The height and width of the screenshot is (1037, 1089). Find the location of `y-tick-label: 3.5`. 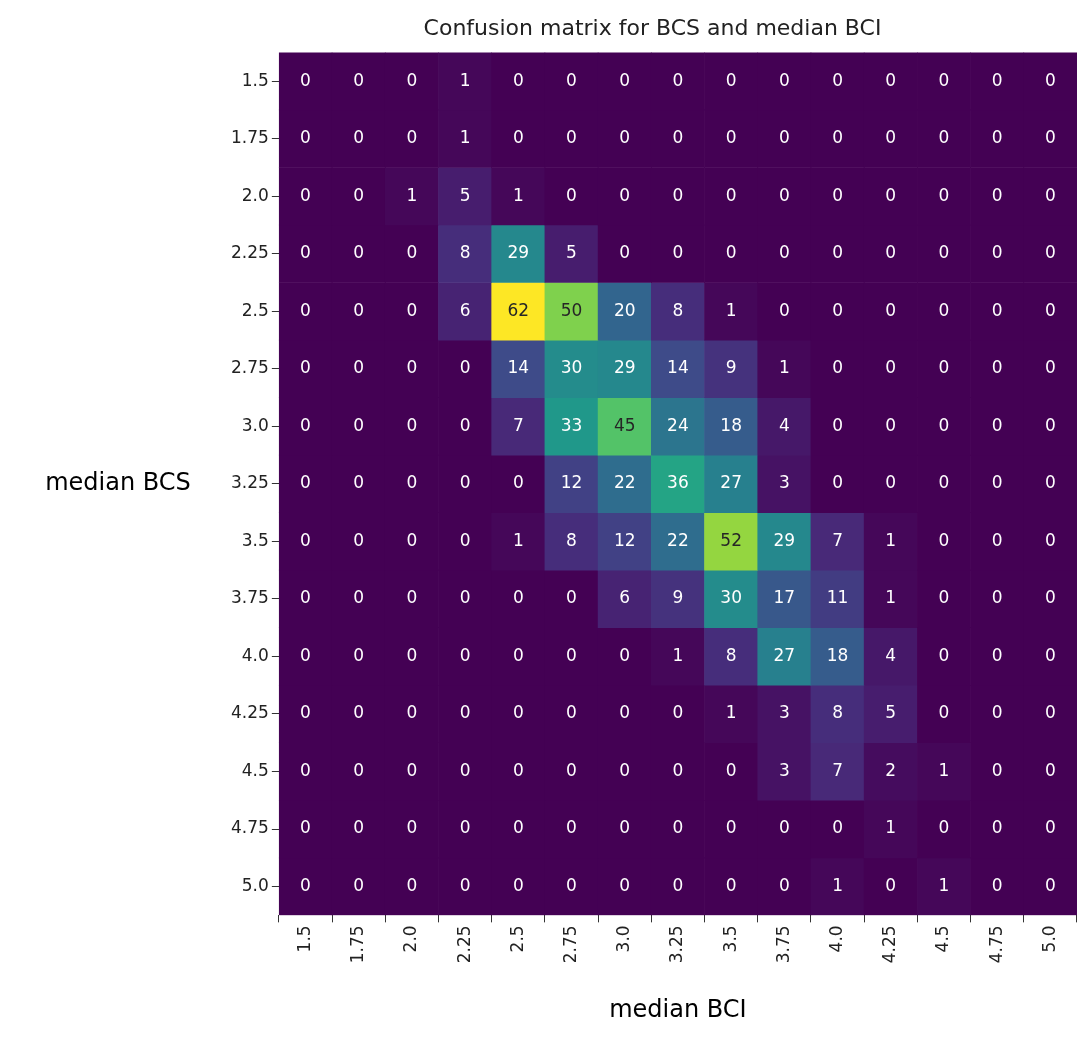

y-tick-label: 3.5 is located at coordinates (255, 539).